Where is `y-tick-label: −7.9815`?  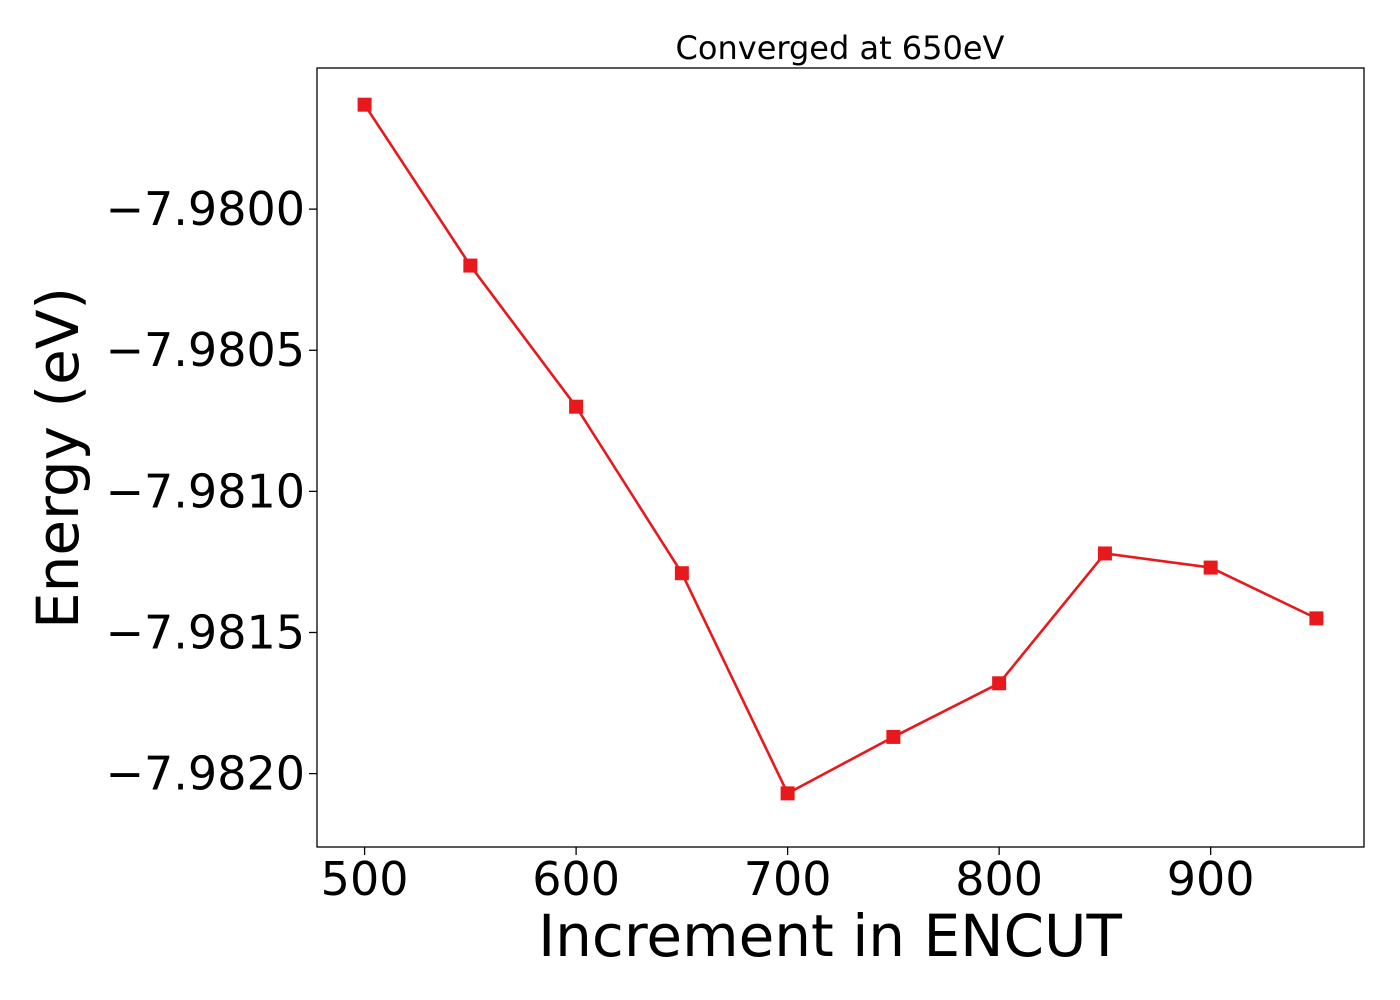
y-tick-label: −7.9815 is located at coordinates (206, 632).